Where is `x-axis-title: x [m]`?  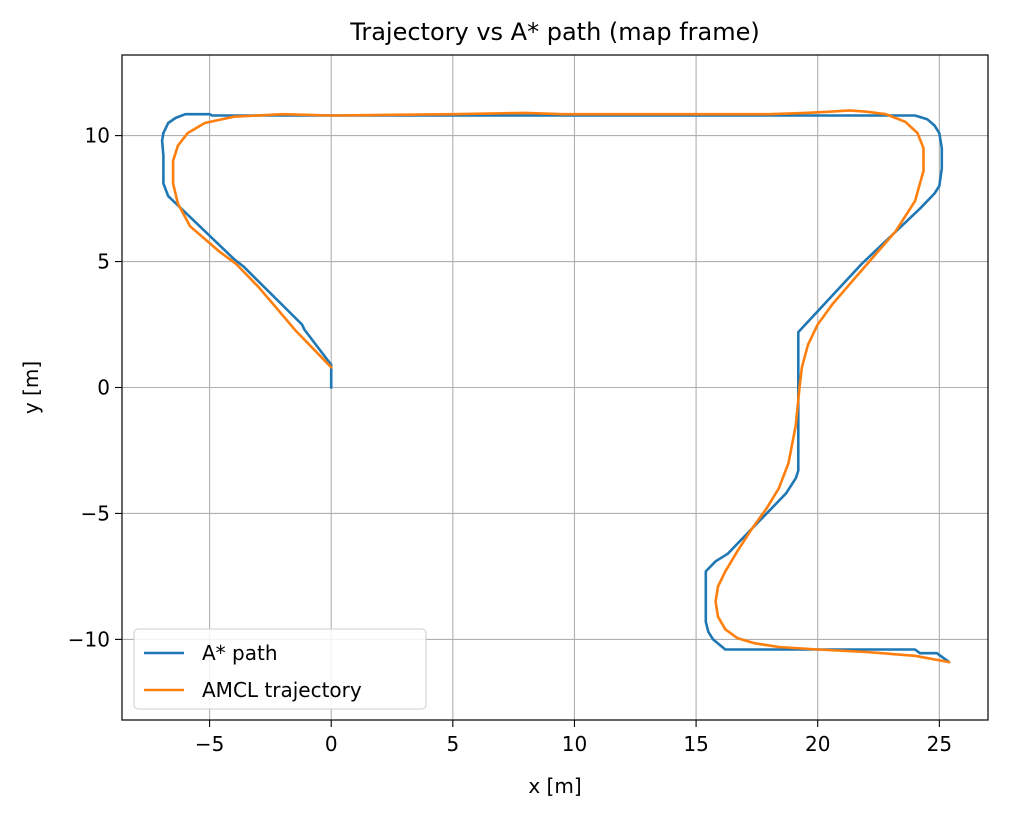
x-axis-title: x [m] is located at coordinates (554, 786).